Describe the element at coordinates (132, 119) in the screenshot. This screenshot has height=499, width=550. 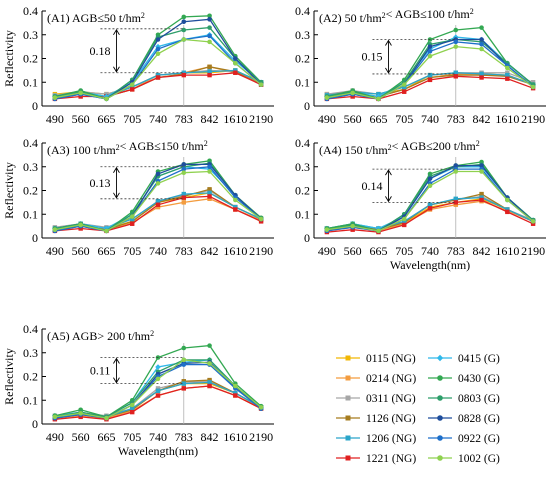
I see `x-tick-label: 705` at that location.